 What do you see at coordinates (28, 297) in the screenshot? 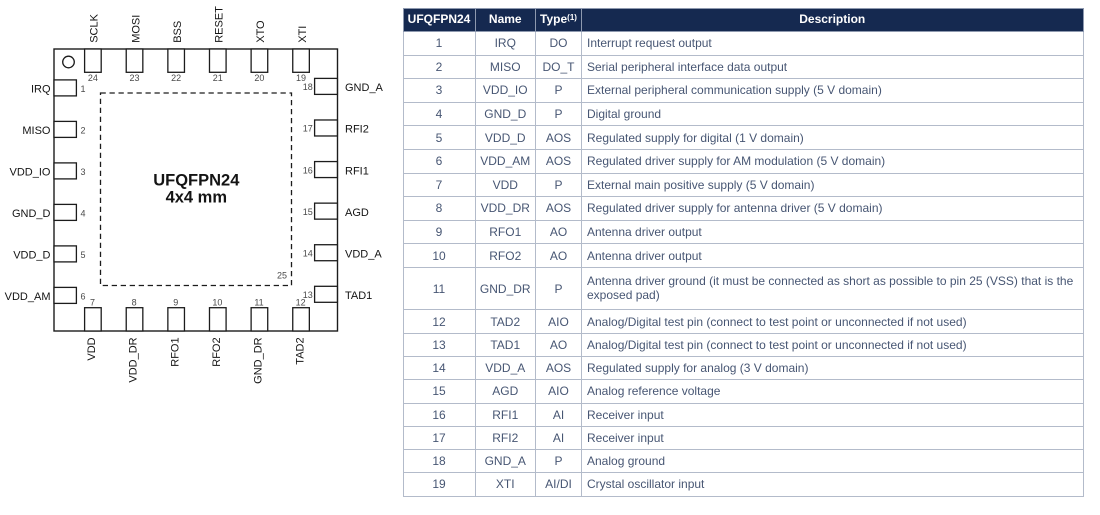
I see `svg-text: VDD_AM` at bounding box center [28, 297].